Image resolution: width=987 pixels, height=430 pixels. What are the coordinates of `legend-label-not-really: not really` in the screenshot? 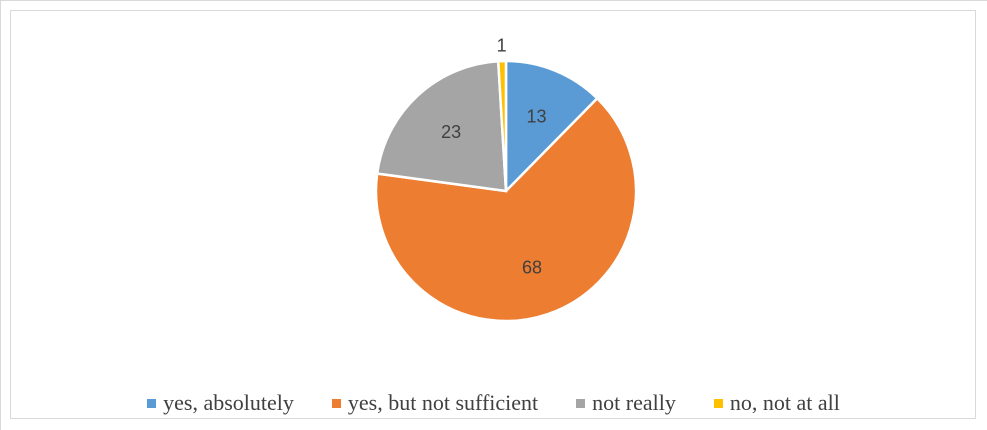 It's located at (634, 402).